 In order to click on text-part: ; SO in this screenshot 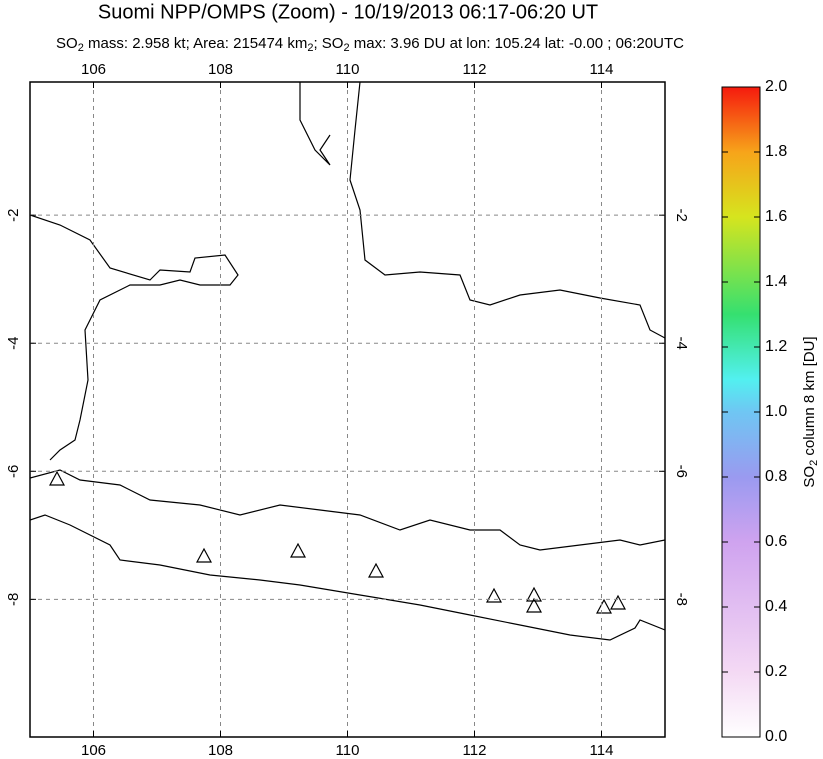, I will do `click(328, 43)`.